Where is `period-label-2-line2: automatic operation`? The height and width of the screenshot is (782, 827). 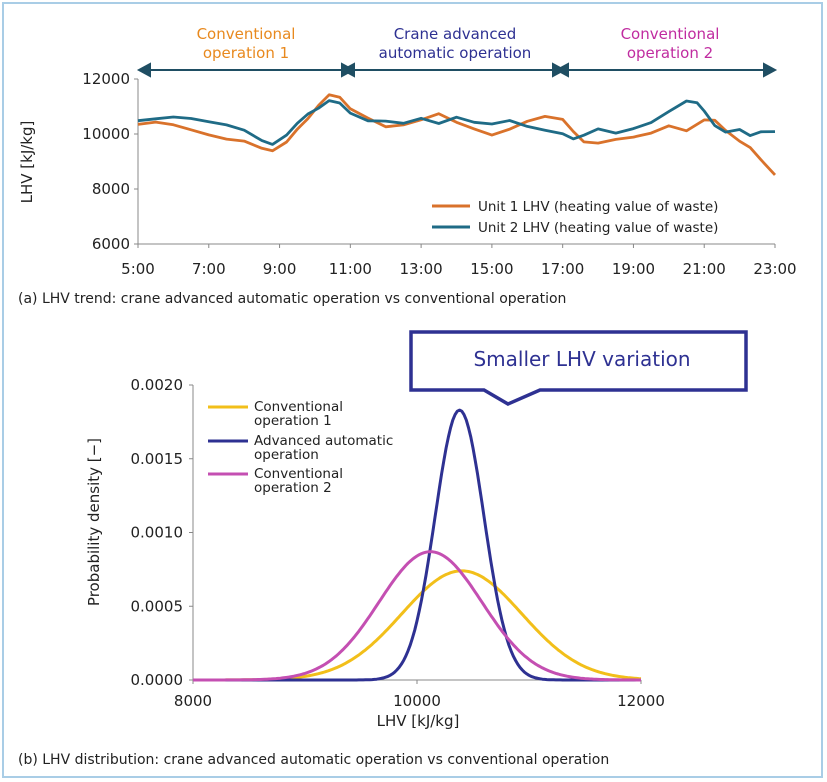
period-label-2-line2: automatic operation is located at coordinates (455, 53).